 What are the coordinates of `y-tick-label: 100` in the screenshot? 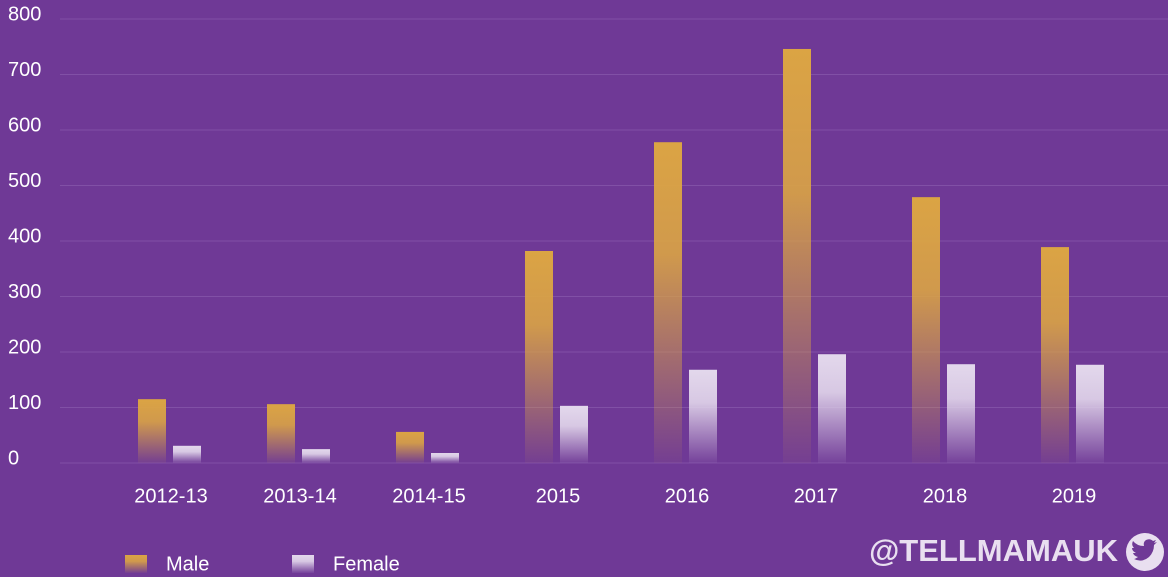 It's located at (24, 403).